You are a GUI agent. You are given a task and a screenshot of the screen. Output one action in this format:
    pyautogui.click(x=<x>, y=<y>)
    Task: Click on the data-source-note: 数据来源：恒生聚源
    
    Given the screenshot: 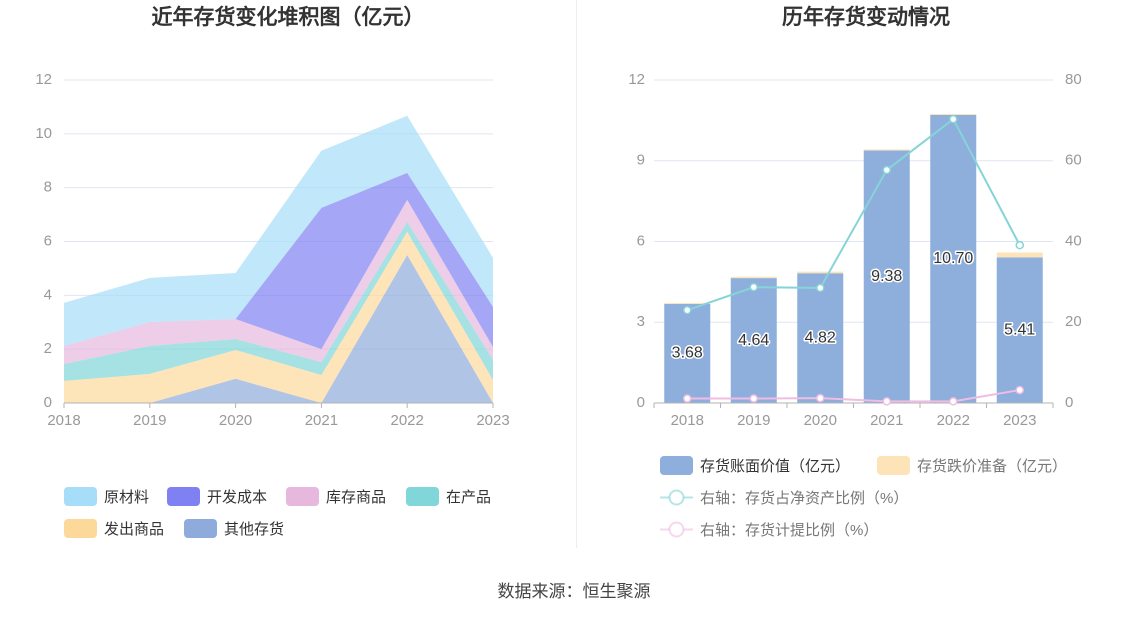 What is the action you would take?
    pyautogui.click(x=574, y=591)
    